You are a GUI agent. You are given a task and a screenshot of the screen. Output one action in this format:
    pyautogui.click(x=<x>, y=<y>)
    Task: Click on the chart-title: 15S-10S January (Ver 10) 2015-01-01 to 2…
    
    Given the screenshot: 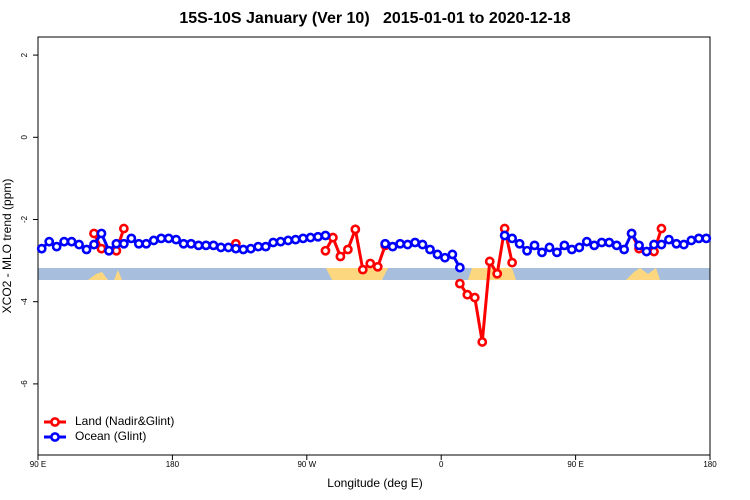 What is the action you would take?
    pyautogui.click(x=374, y=18)
    